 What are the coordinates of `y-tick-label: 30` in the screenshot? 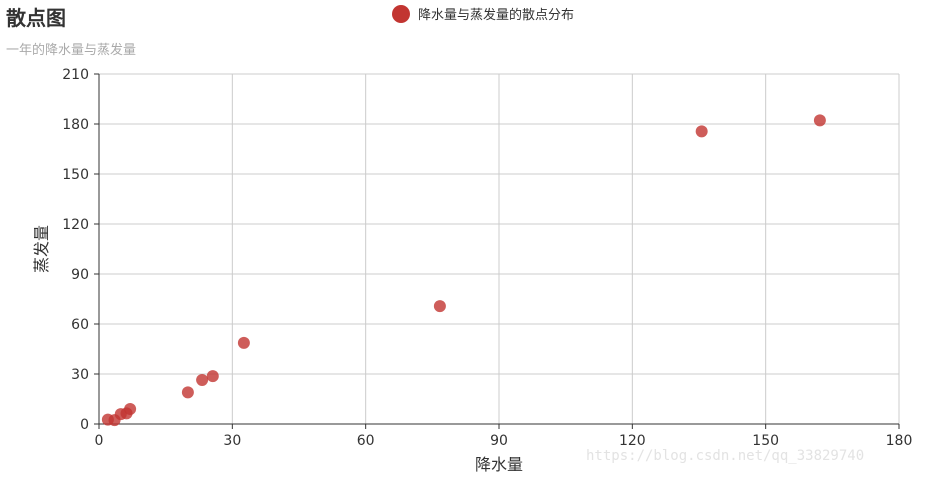 It's located at (80, 375).